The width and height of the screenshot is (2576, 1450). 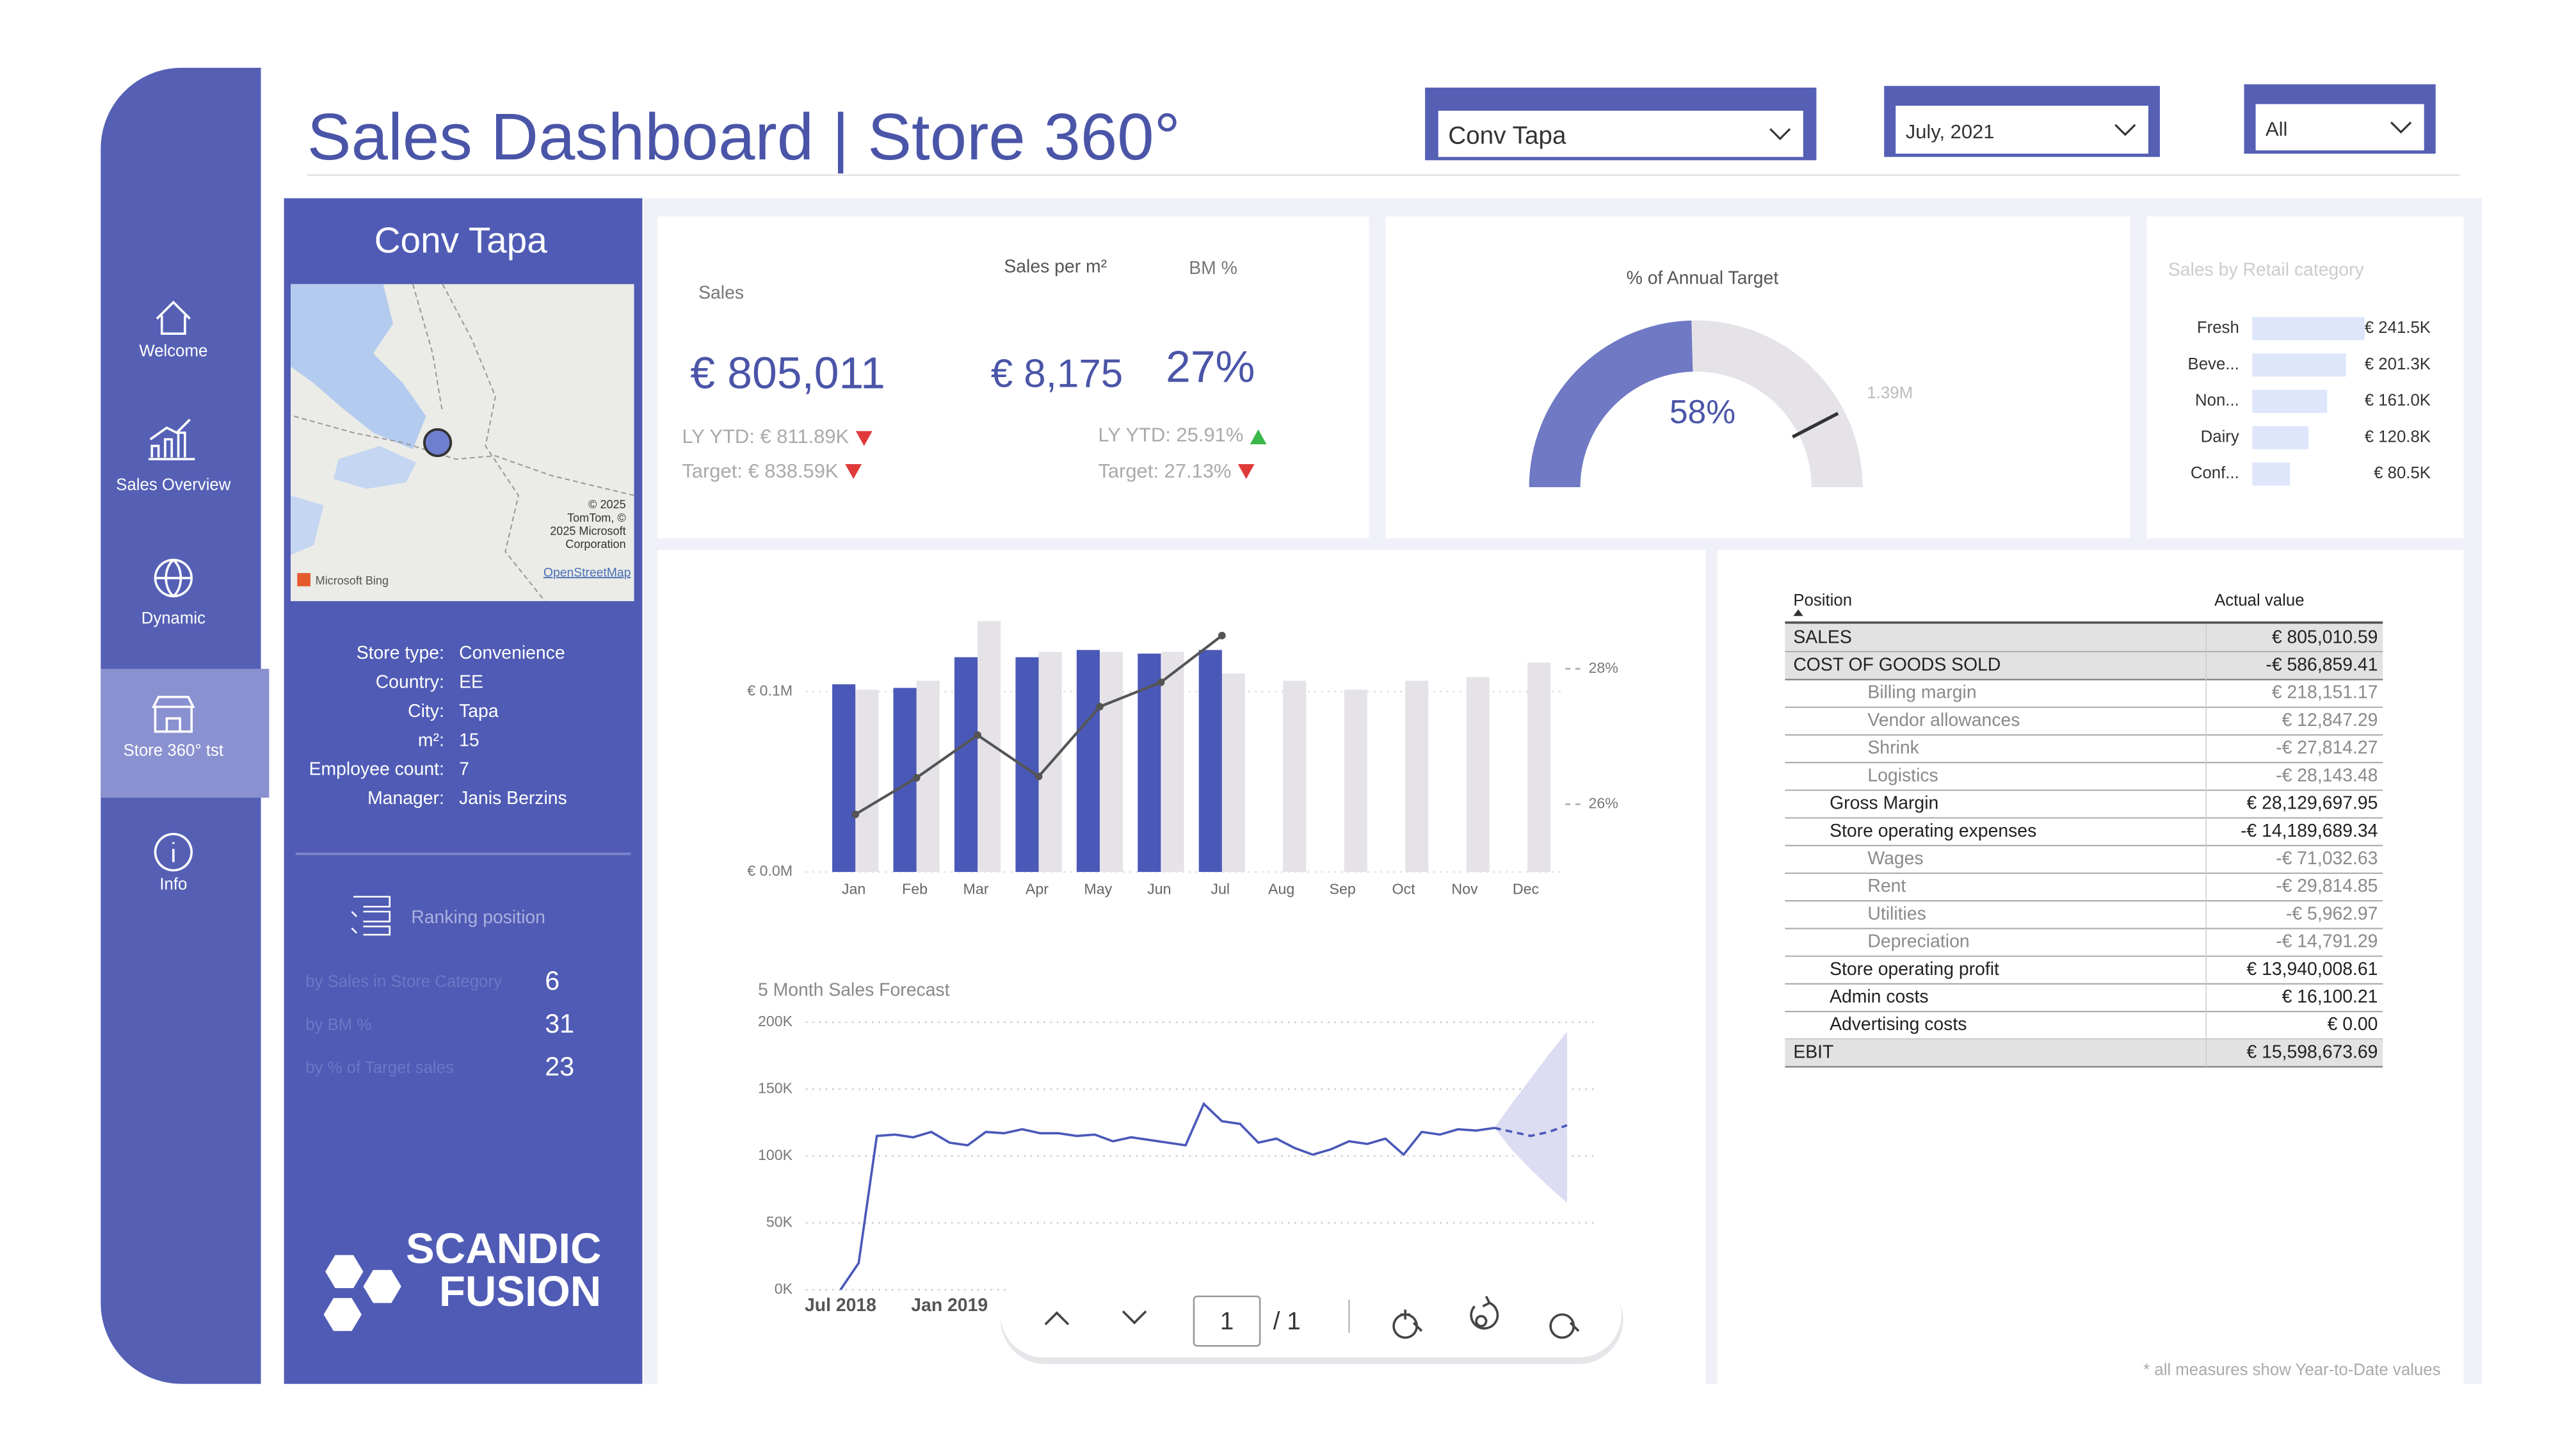 What do you see at coordinates (1098, 889) in the screenshot?
I see `x-tick-label: May` at bounding box center [1098, 889].